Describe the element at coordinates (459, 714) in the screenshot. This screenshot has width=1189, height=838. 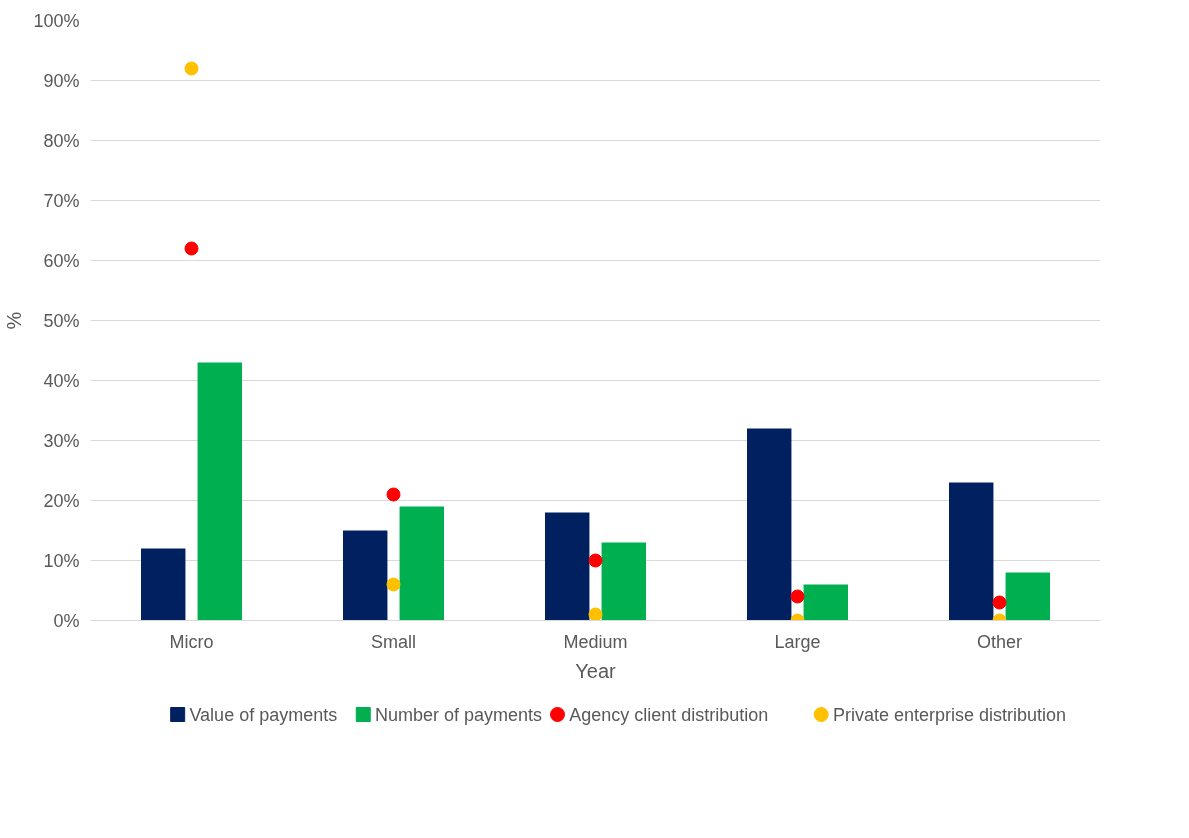
I see `legend-label: Number of payments` at that location.